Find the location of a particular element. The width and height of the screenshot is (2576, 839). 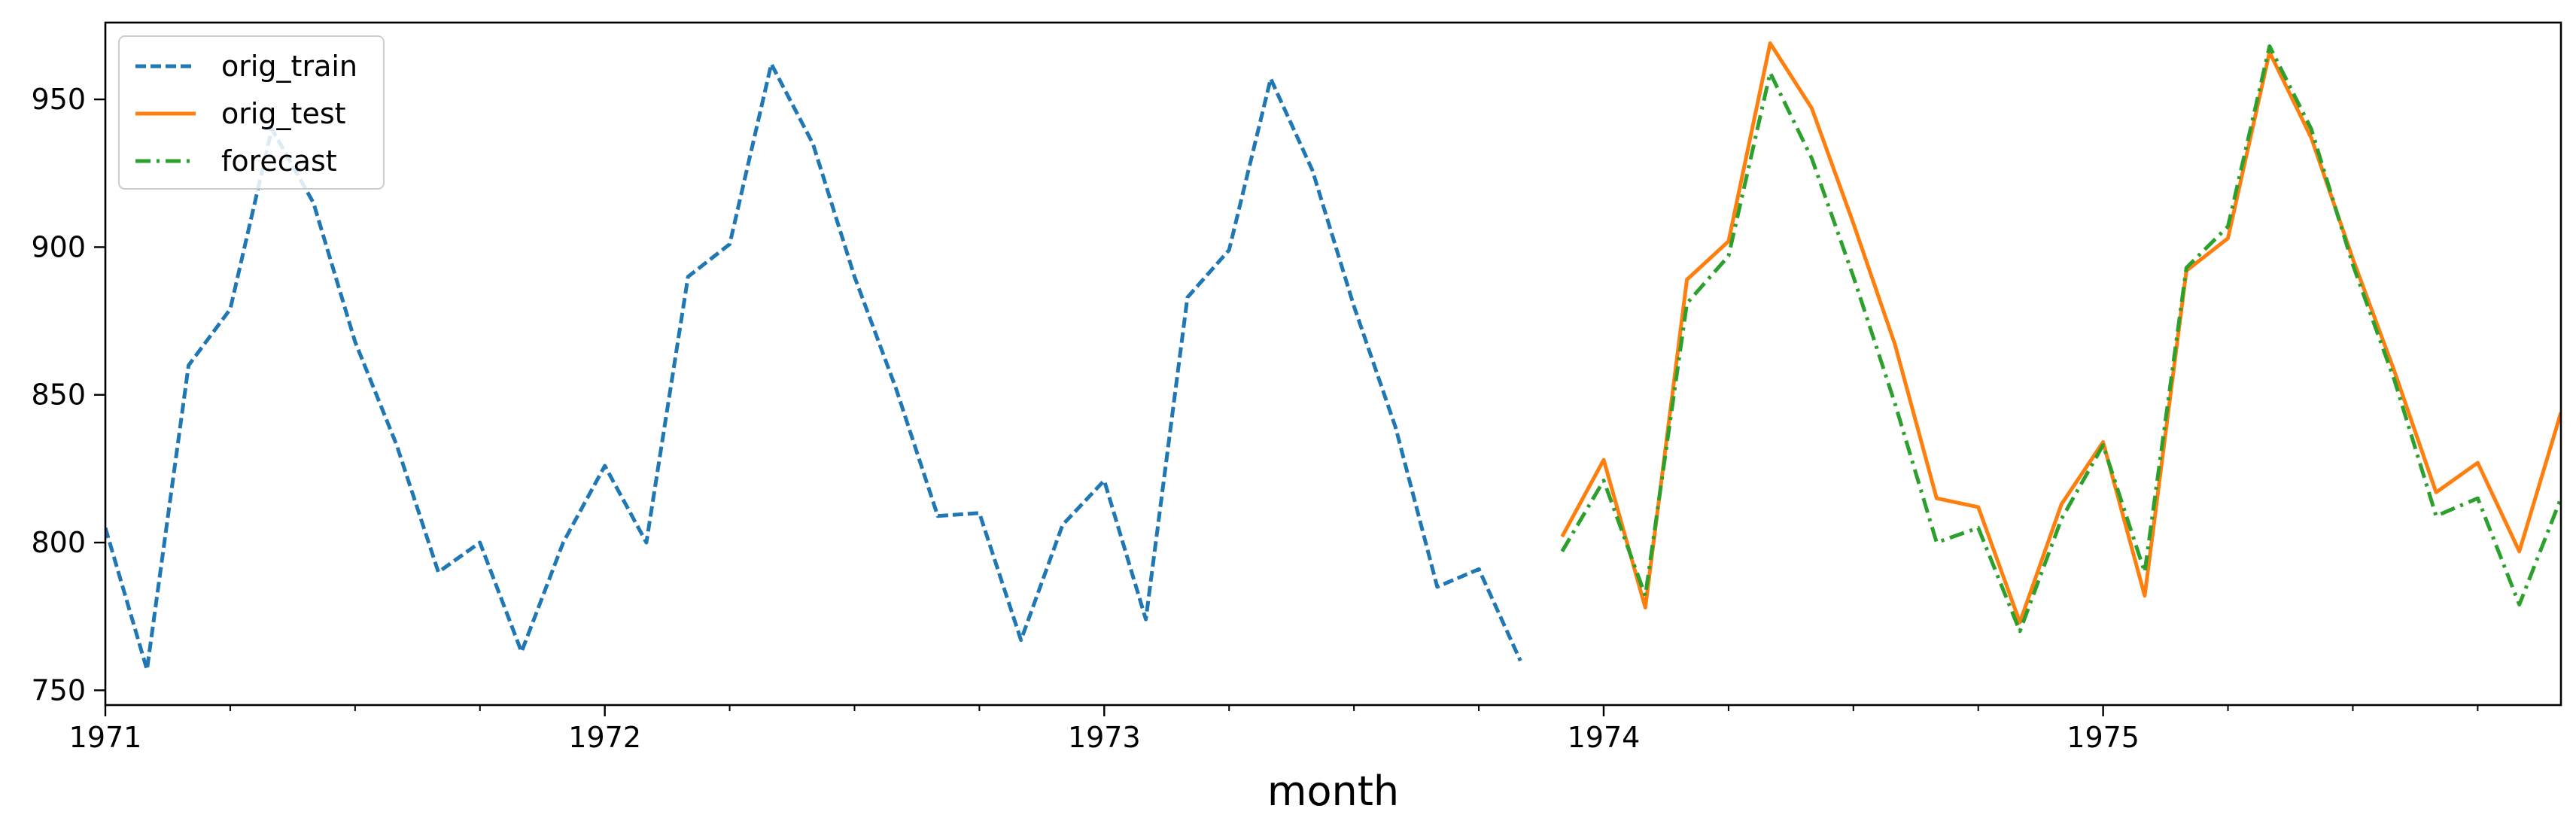

y-tick-label: 900 is located at coordinates (58, 246).